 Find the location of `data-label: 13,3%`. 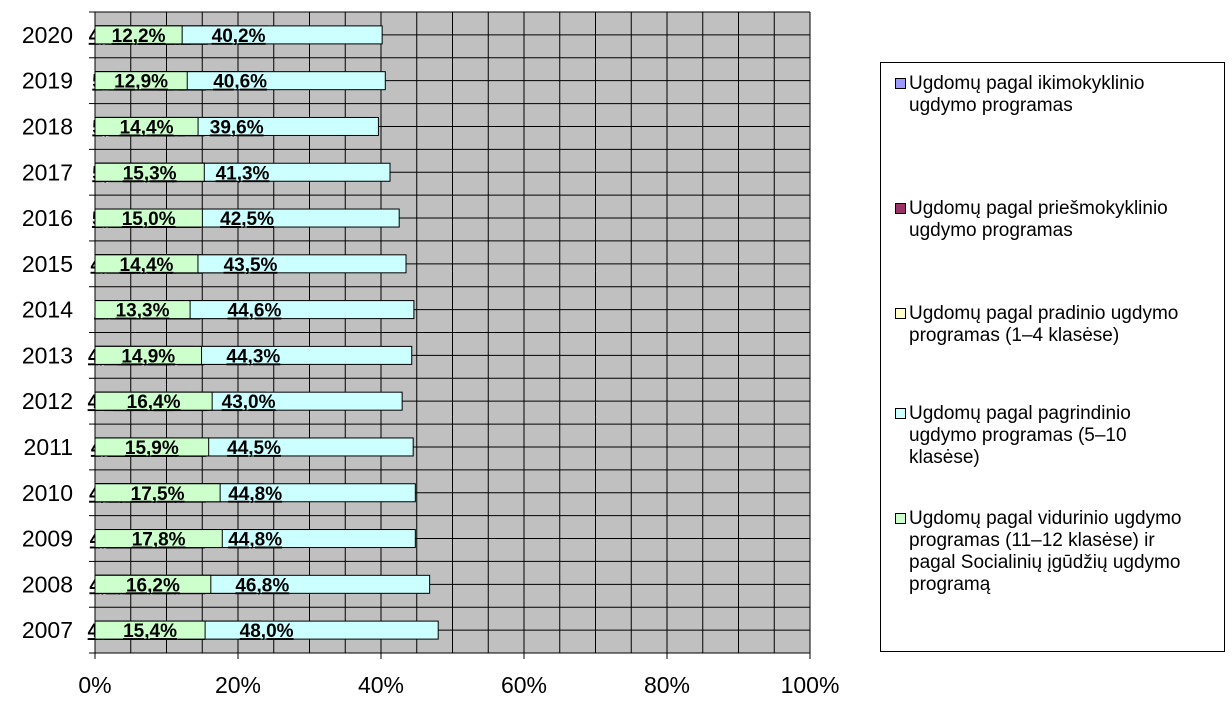

data-label: 13,3% is located at coordinates (143, 311).